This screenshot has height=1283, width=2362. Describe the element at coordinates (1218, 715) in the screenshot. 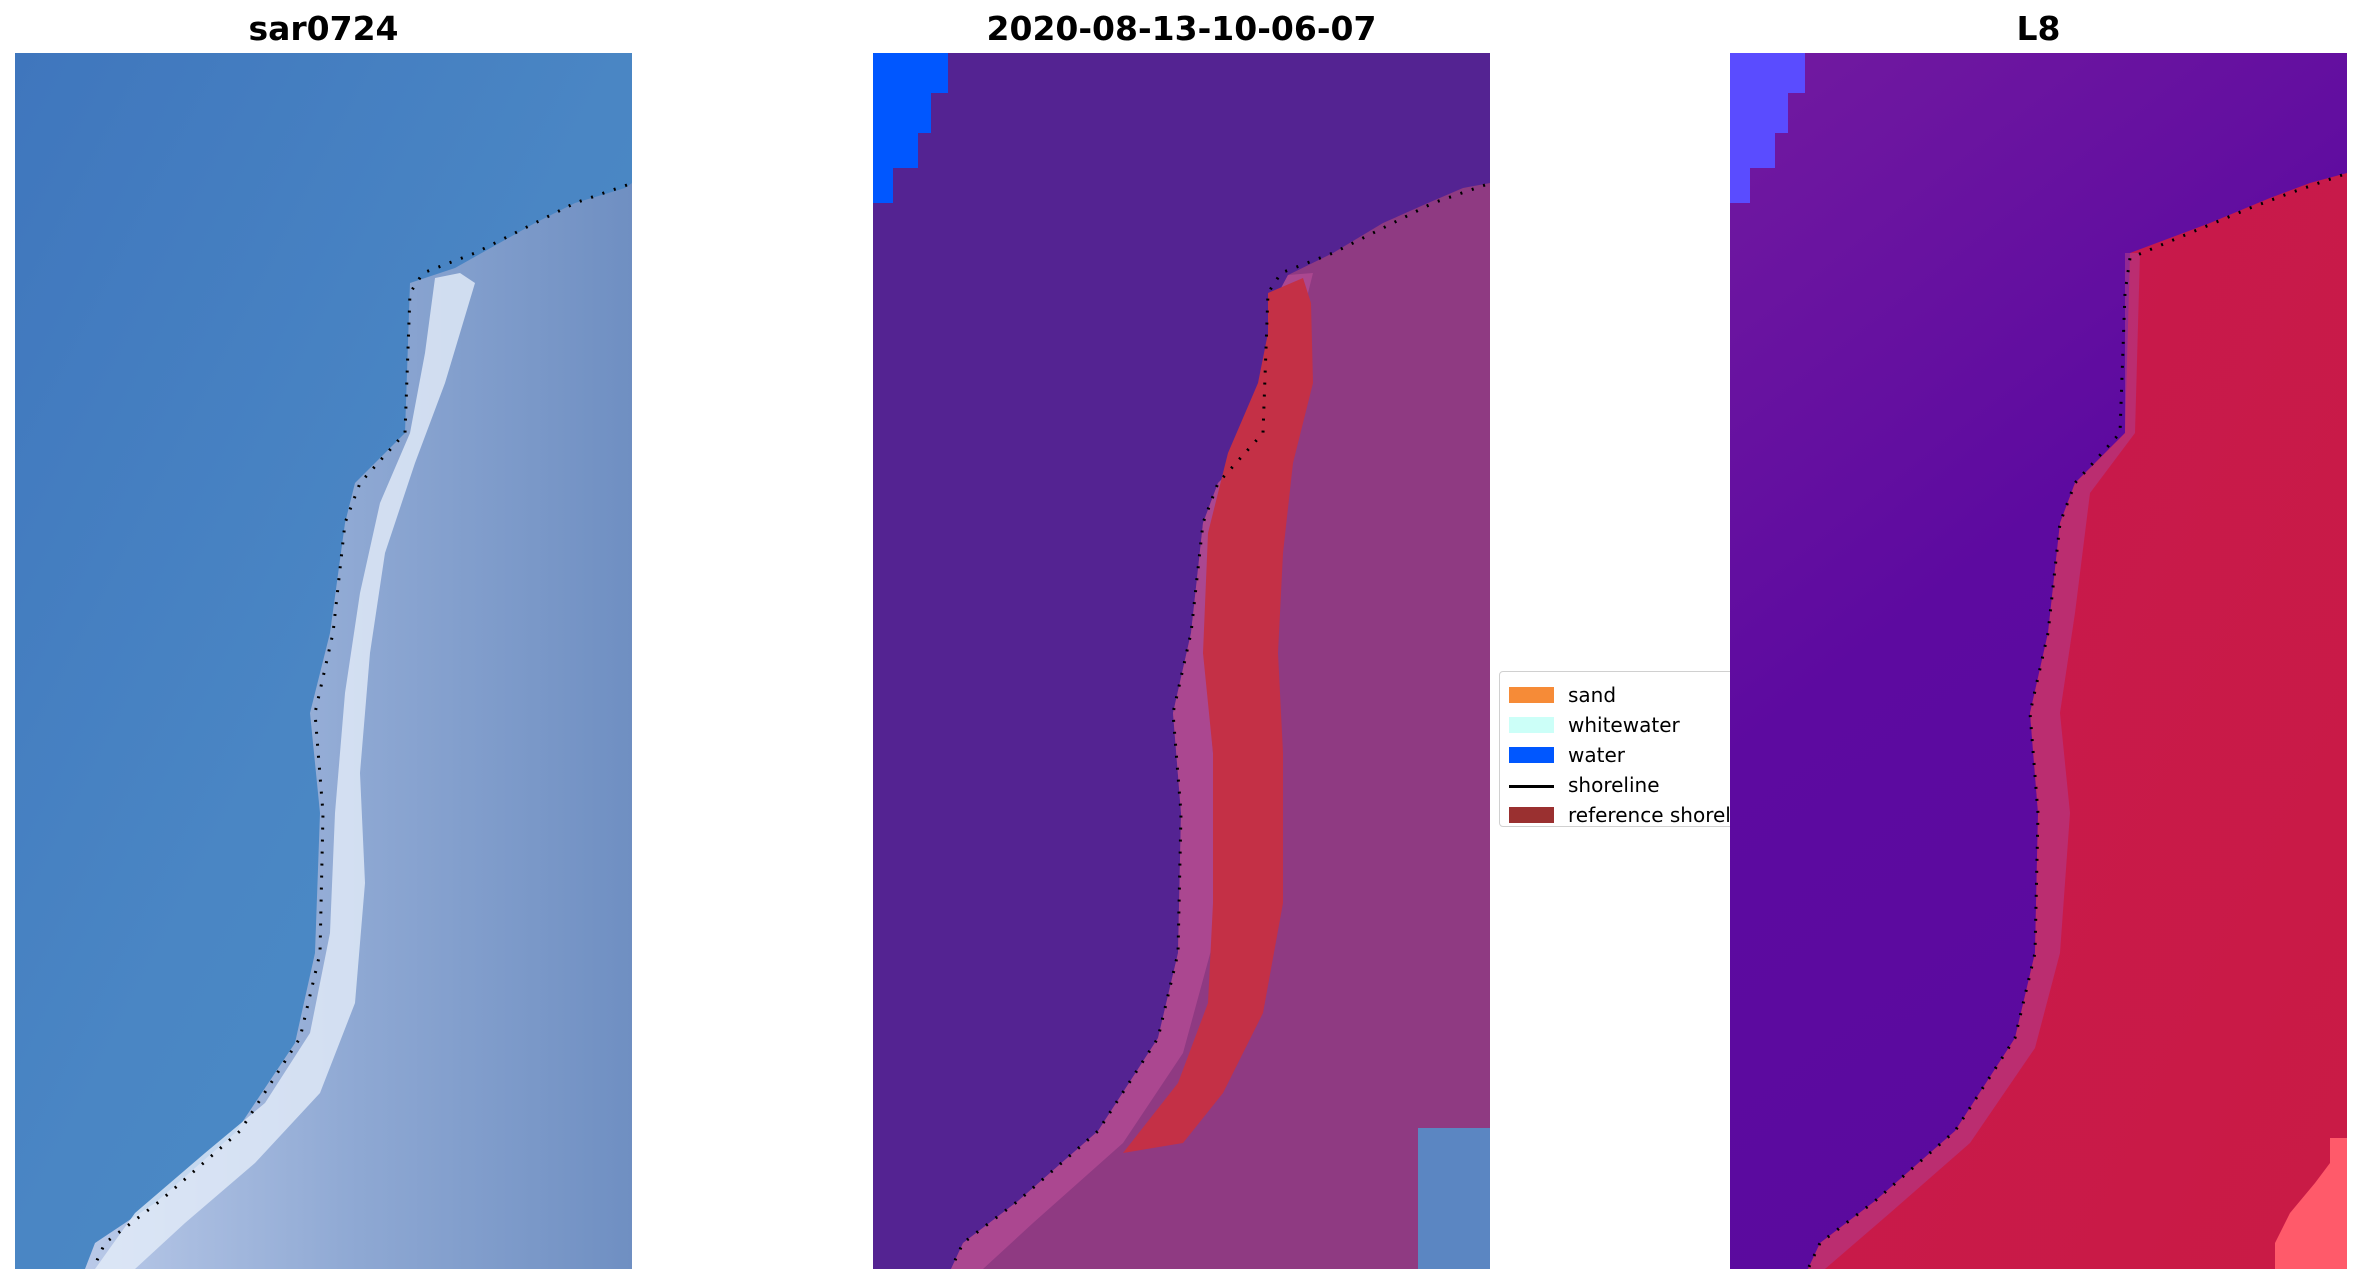

I see `reference-shoreline-patch` at that location.